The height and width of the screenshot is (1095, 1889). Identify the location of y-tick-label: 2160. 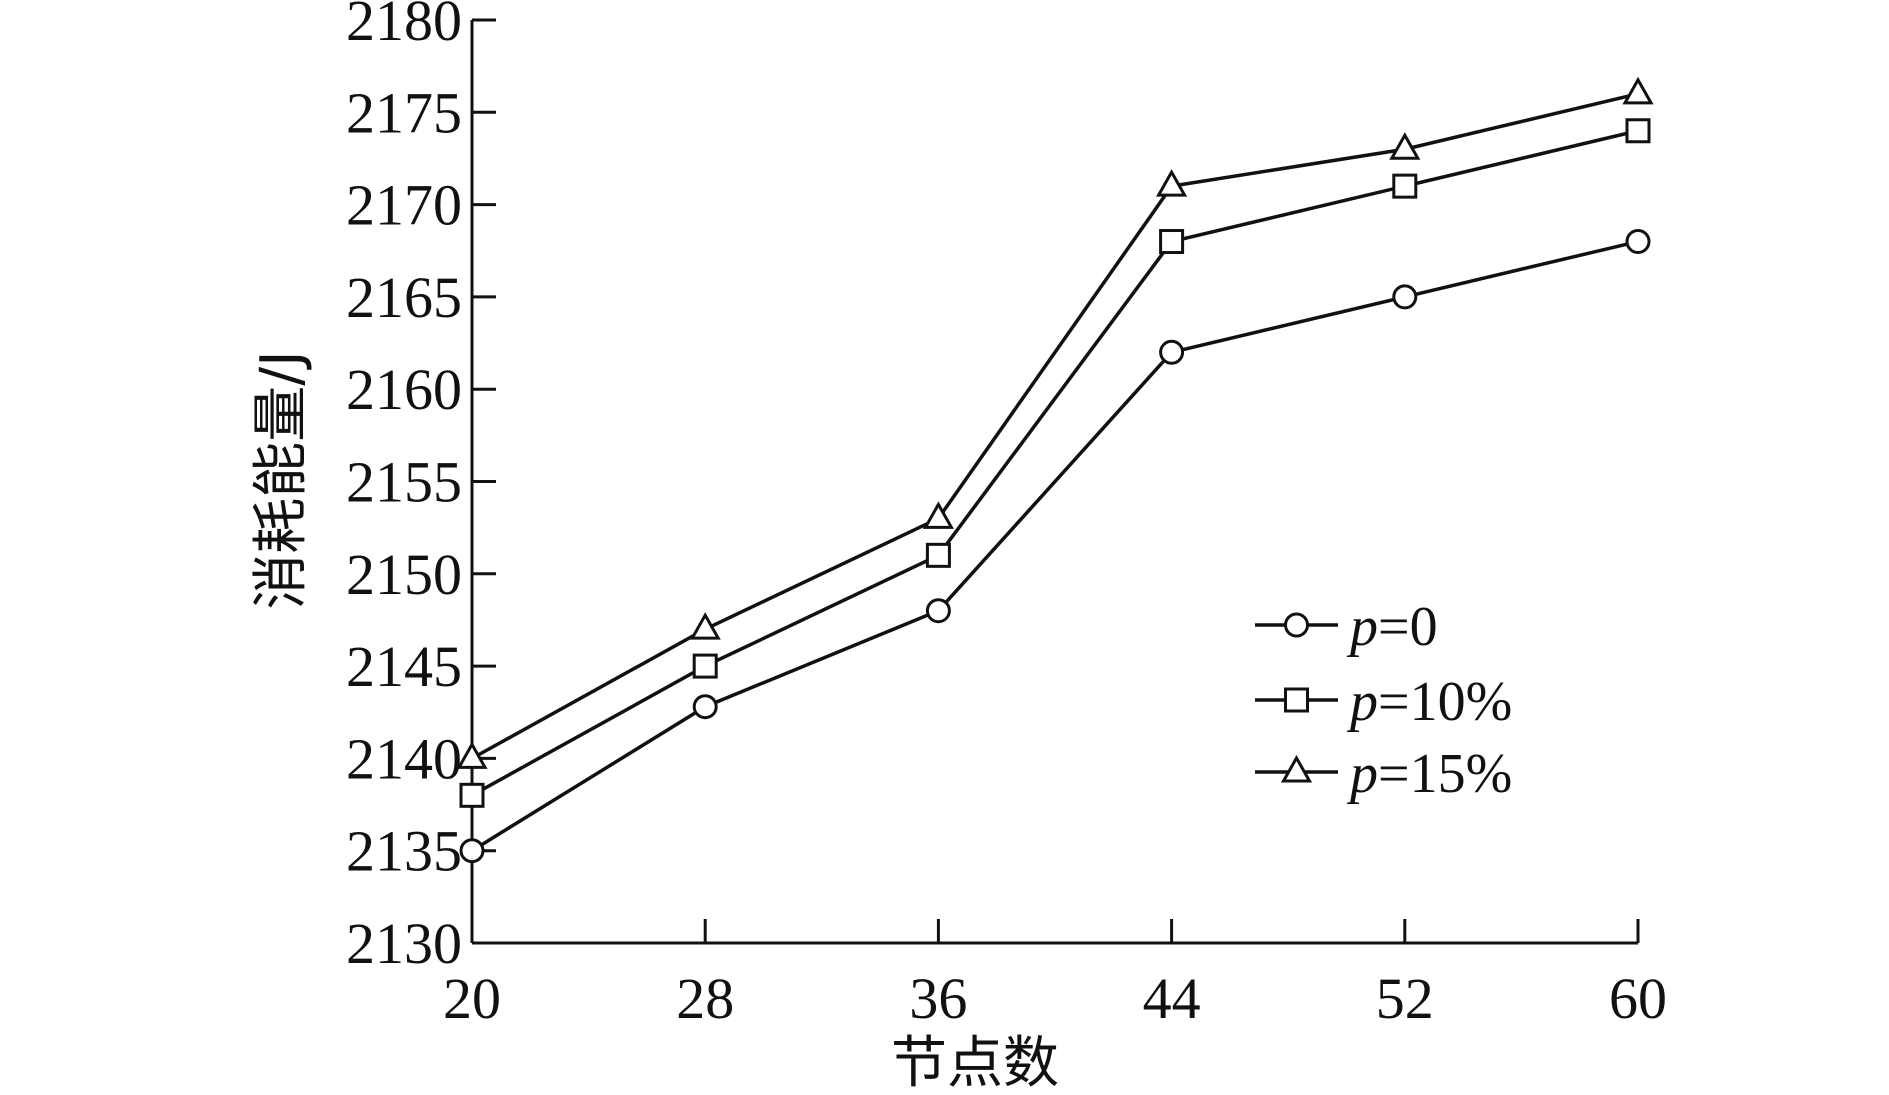
(404, 389).